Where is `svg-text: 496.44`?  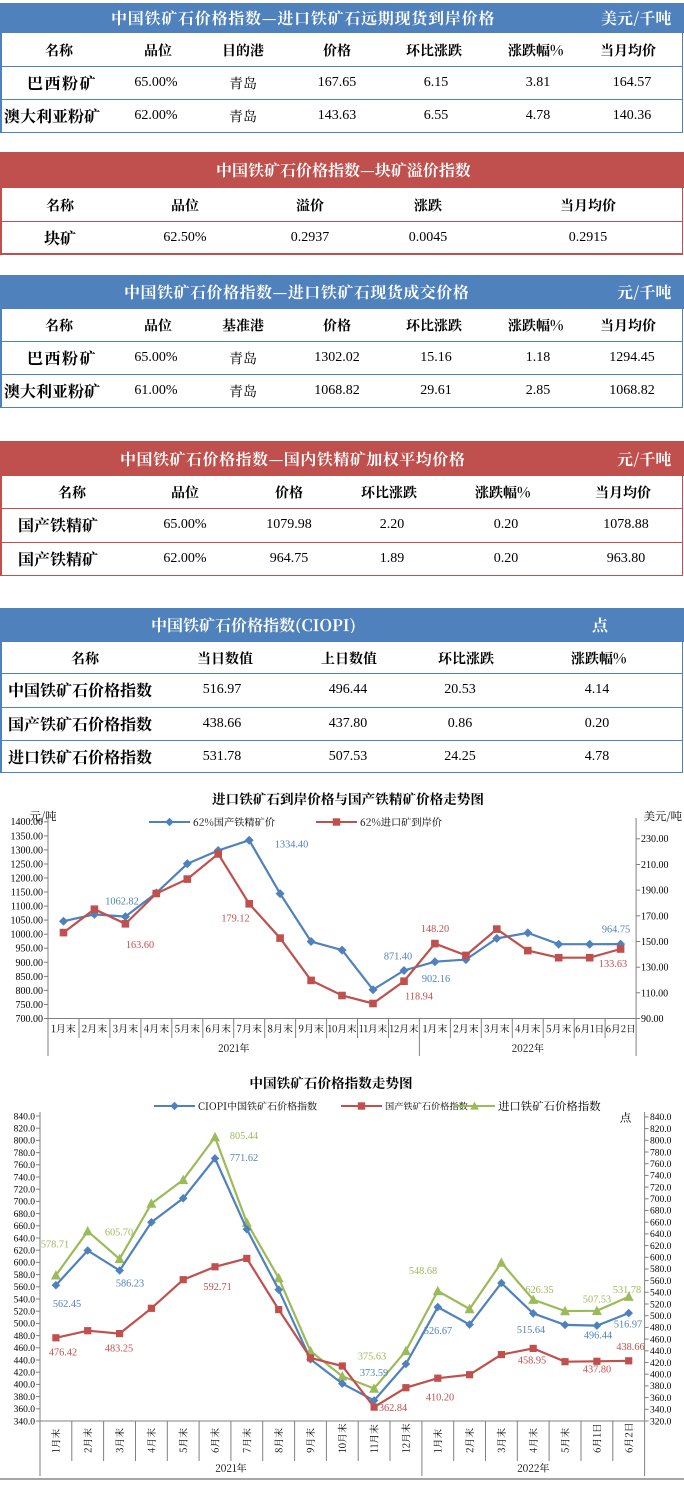
svg-text: 496.44 is located at coordinates (598, 1336).